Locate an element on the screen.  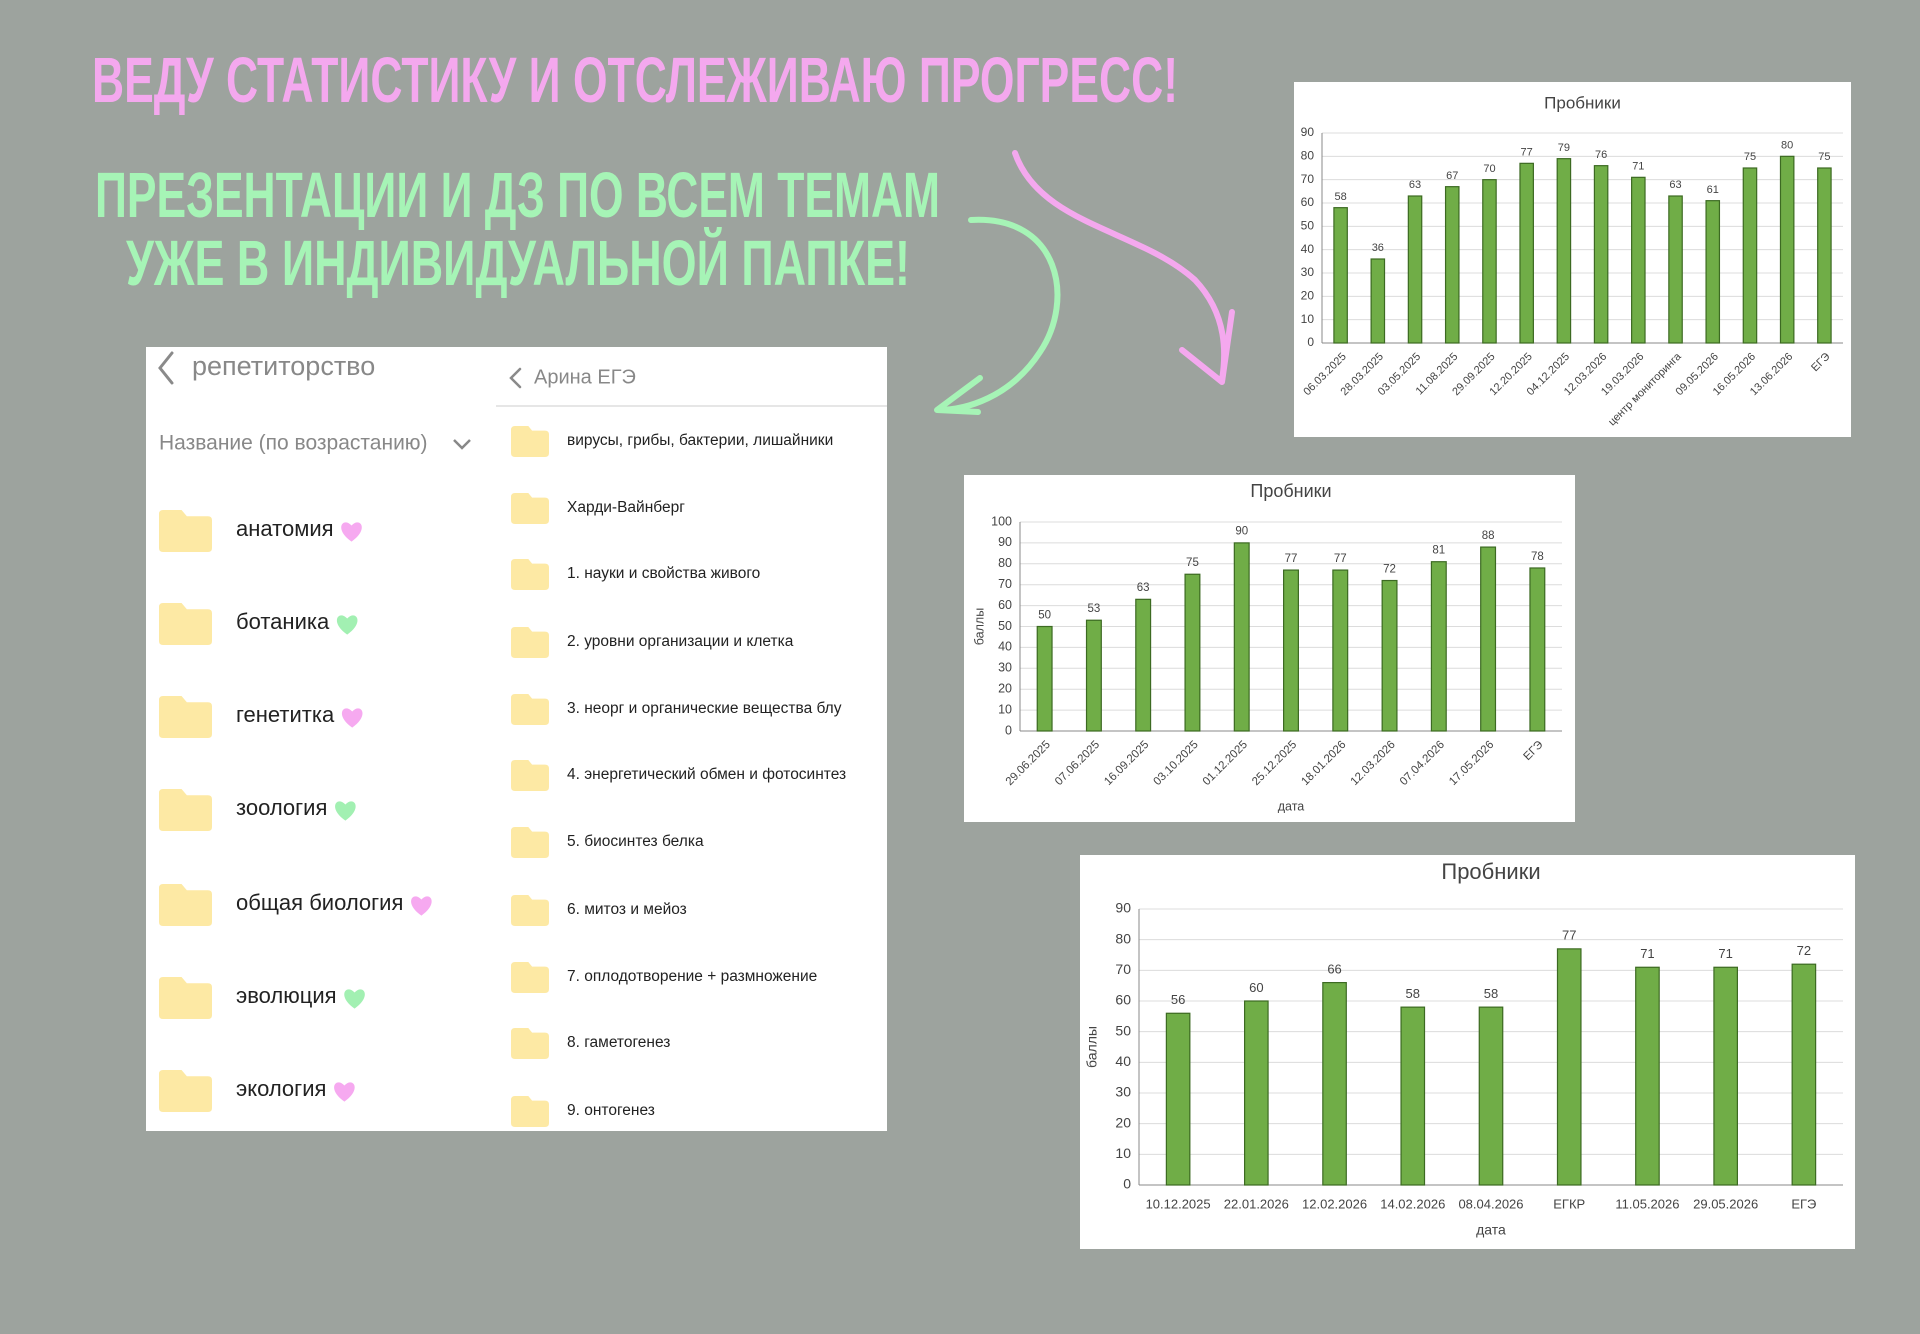
data-label: 50 is located at coordinates (1044, 615).